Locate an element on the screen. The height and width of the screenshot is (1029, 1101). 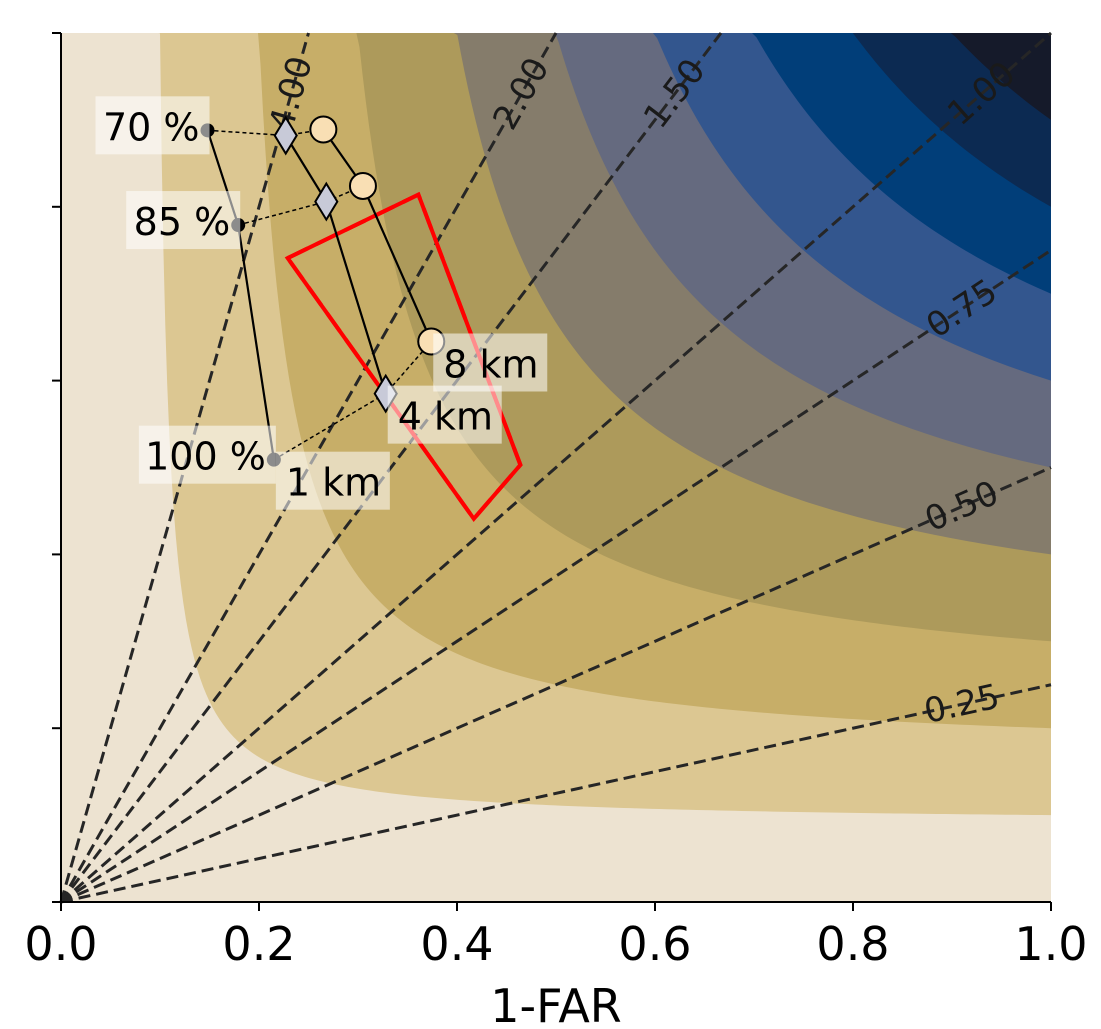
percent-label: 100 % is located at coordinates (205, 457).